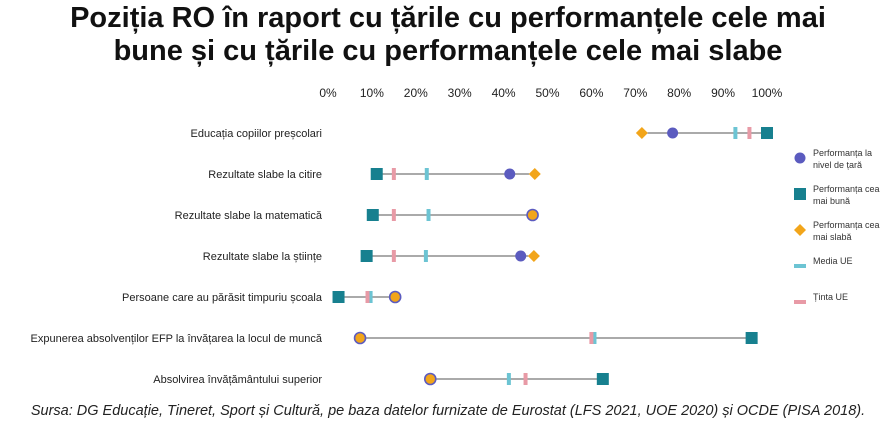 This screenshot has height=435, width=896. What do you see at coordinates (837, 165) in the screenshot?
I see `legend-label: nivel de țară` at bounding box center [837, 165].